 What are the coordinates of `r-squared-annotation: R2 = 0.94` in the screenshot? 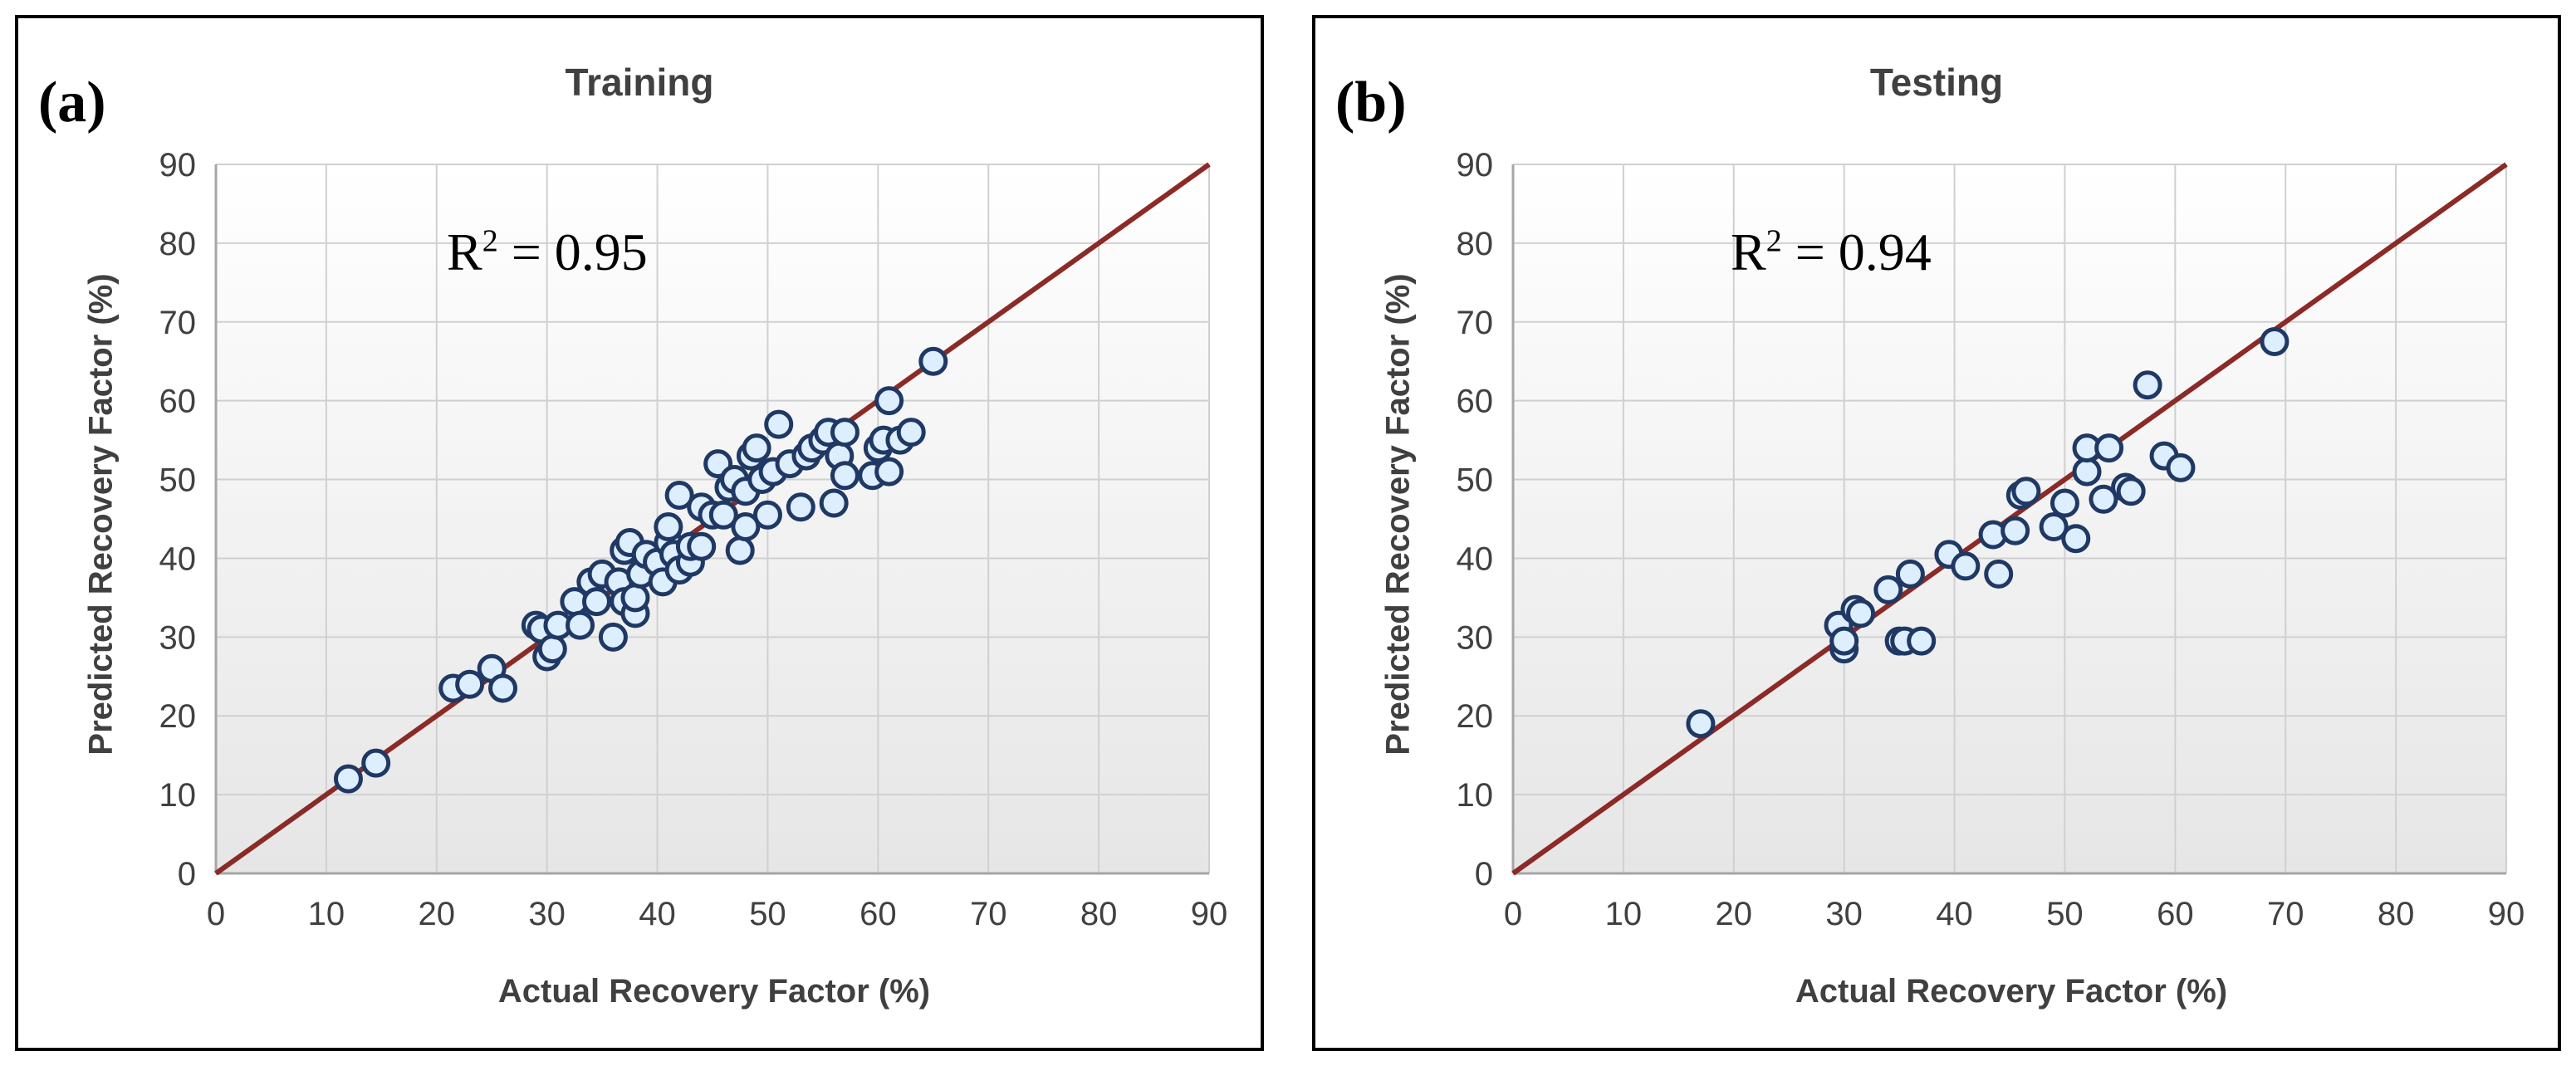 It's located at (1832, 252).